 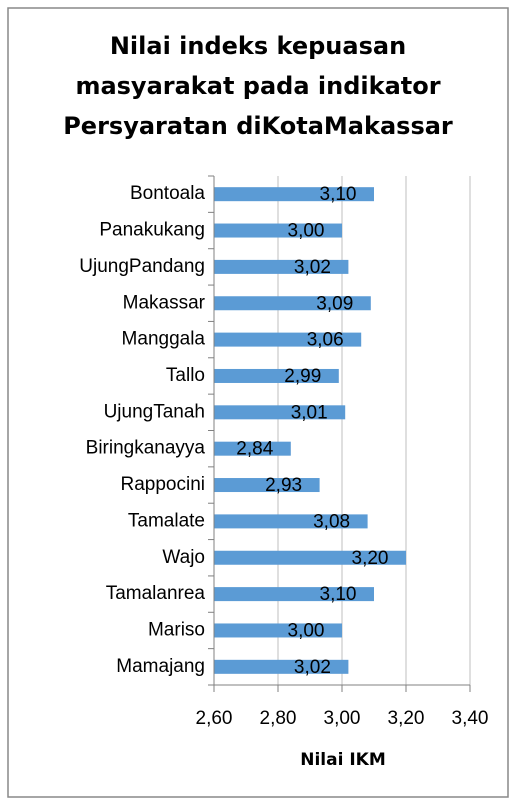 What do you see at coordinates (154, 411) in the screenshot?
I see `y-tick-label: UjungTanah` at bounding box center [154, 411].